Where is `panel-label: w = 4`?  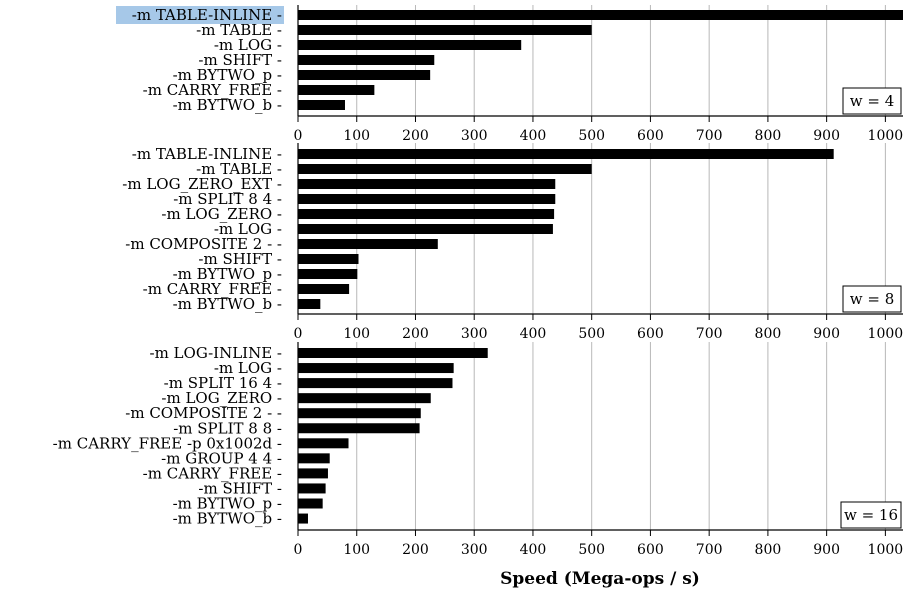 panel-label: w = 4 is located at coordinates (872, 101).